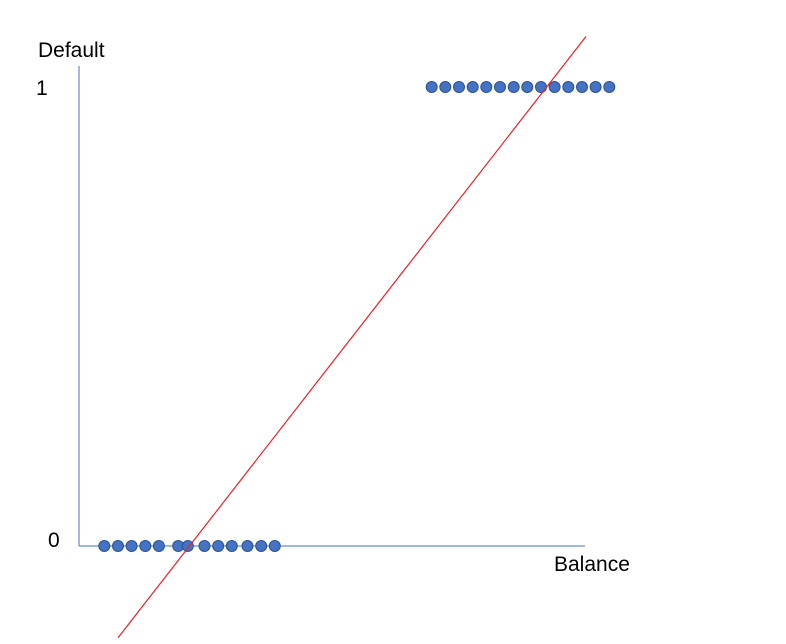 This screenshot has height=644, width=786. Describe the element at coordinates (42, 88) in the screenshot. I see `y-tick-label-1: 1` at that location.